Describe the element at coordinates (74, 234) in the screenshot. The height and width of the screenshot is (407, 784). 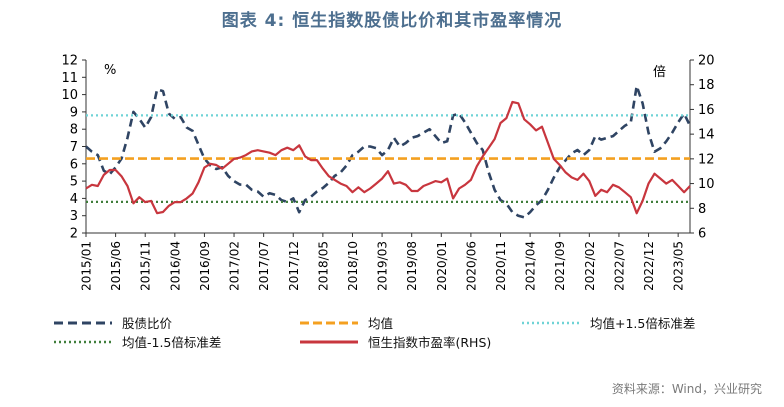
I see `left-tick-label: 2` at that location.